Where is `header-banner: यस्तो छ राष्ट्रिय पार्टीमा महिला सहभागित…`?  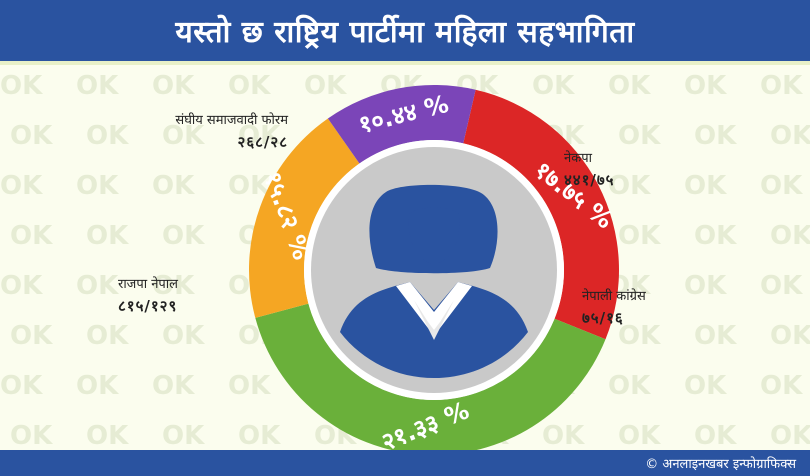
header-banner: यस्तो छ राष्ट्रिय पार्टीमा महिला सहभागित… is located at coordinates (405, 32).